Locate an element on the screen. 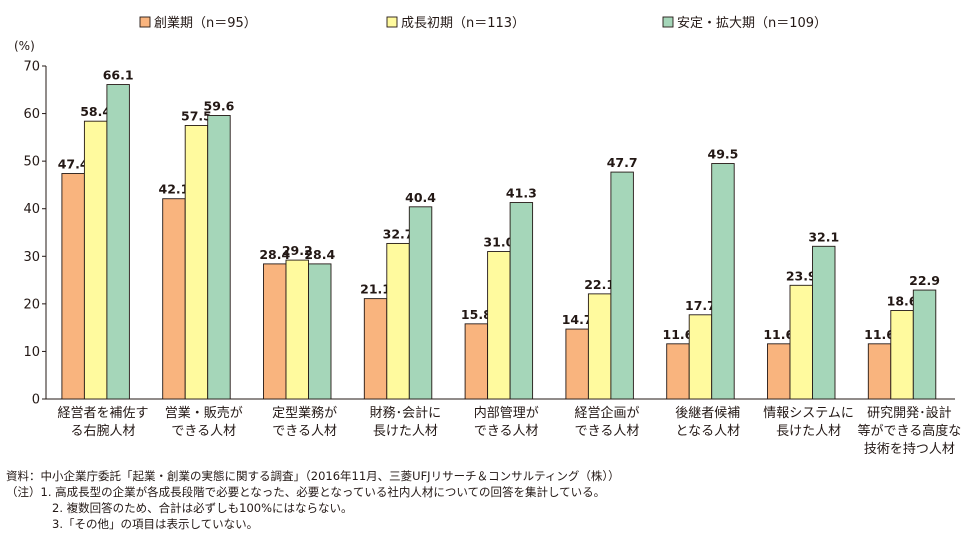 The height and width of the screenshot is (548, 962). data-label: 57.5 is located at coordinates (196, 115).